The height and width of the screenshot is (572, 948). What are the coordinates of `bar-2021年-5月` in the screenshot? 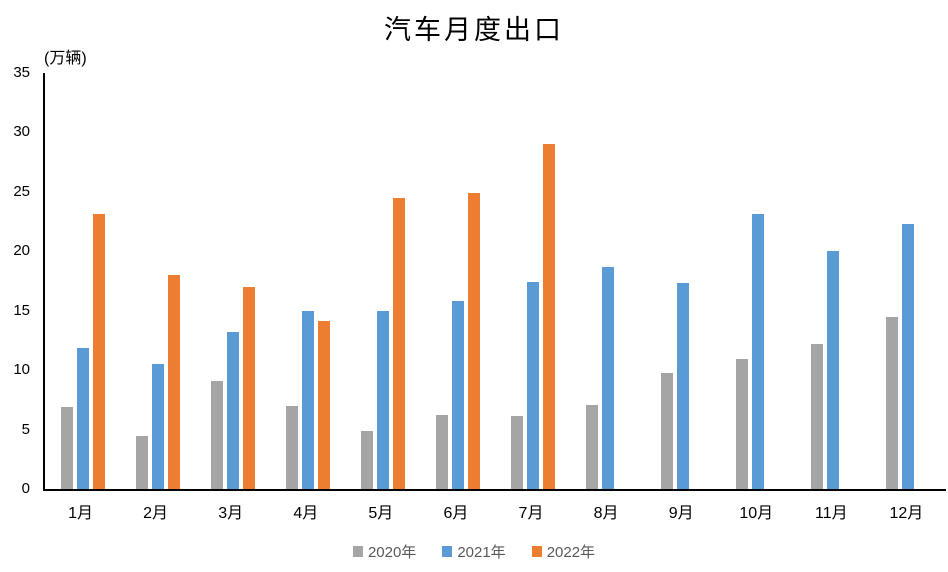 It's located at (382, 400).